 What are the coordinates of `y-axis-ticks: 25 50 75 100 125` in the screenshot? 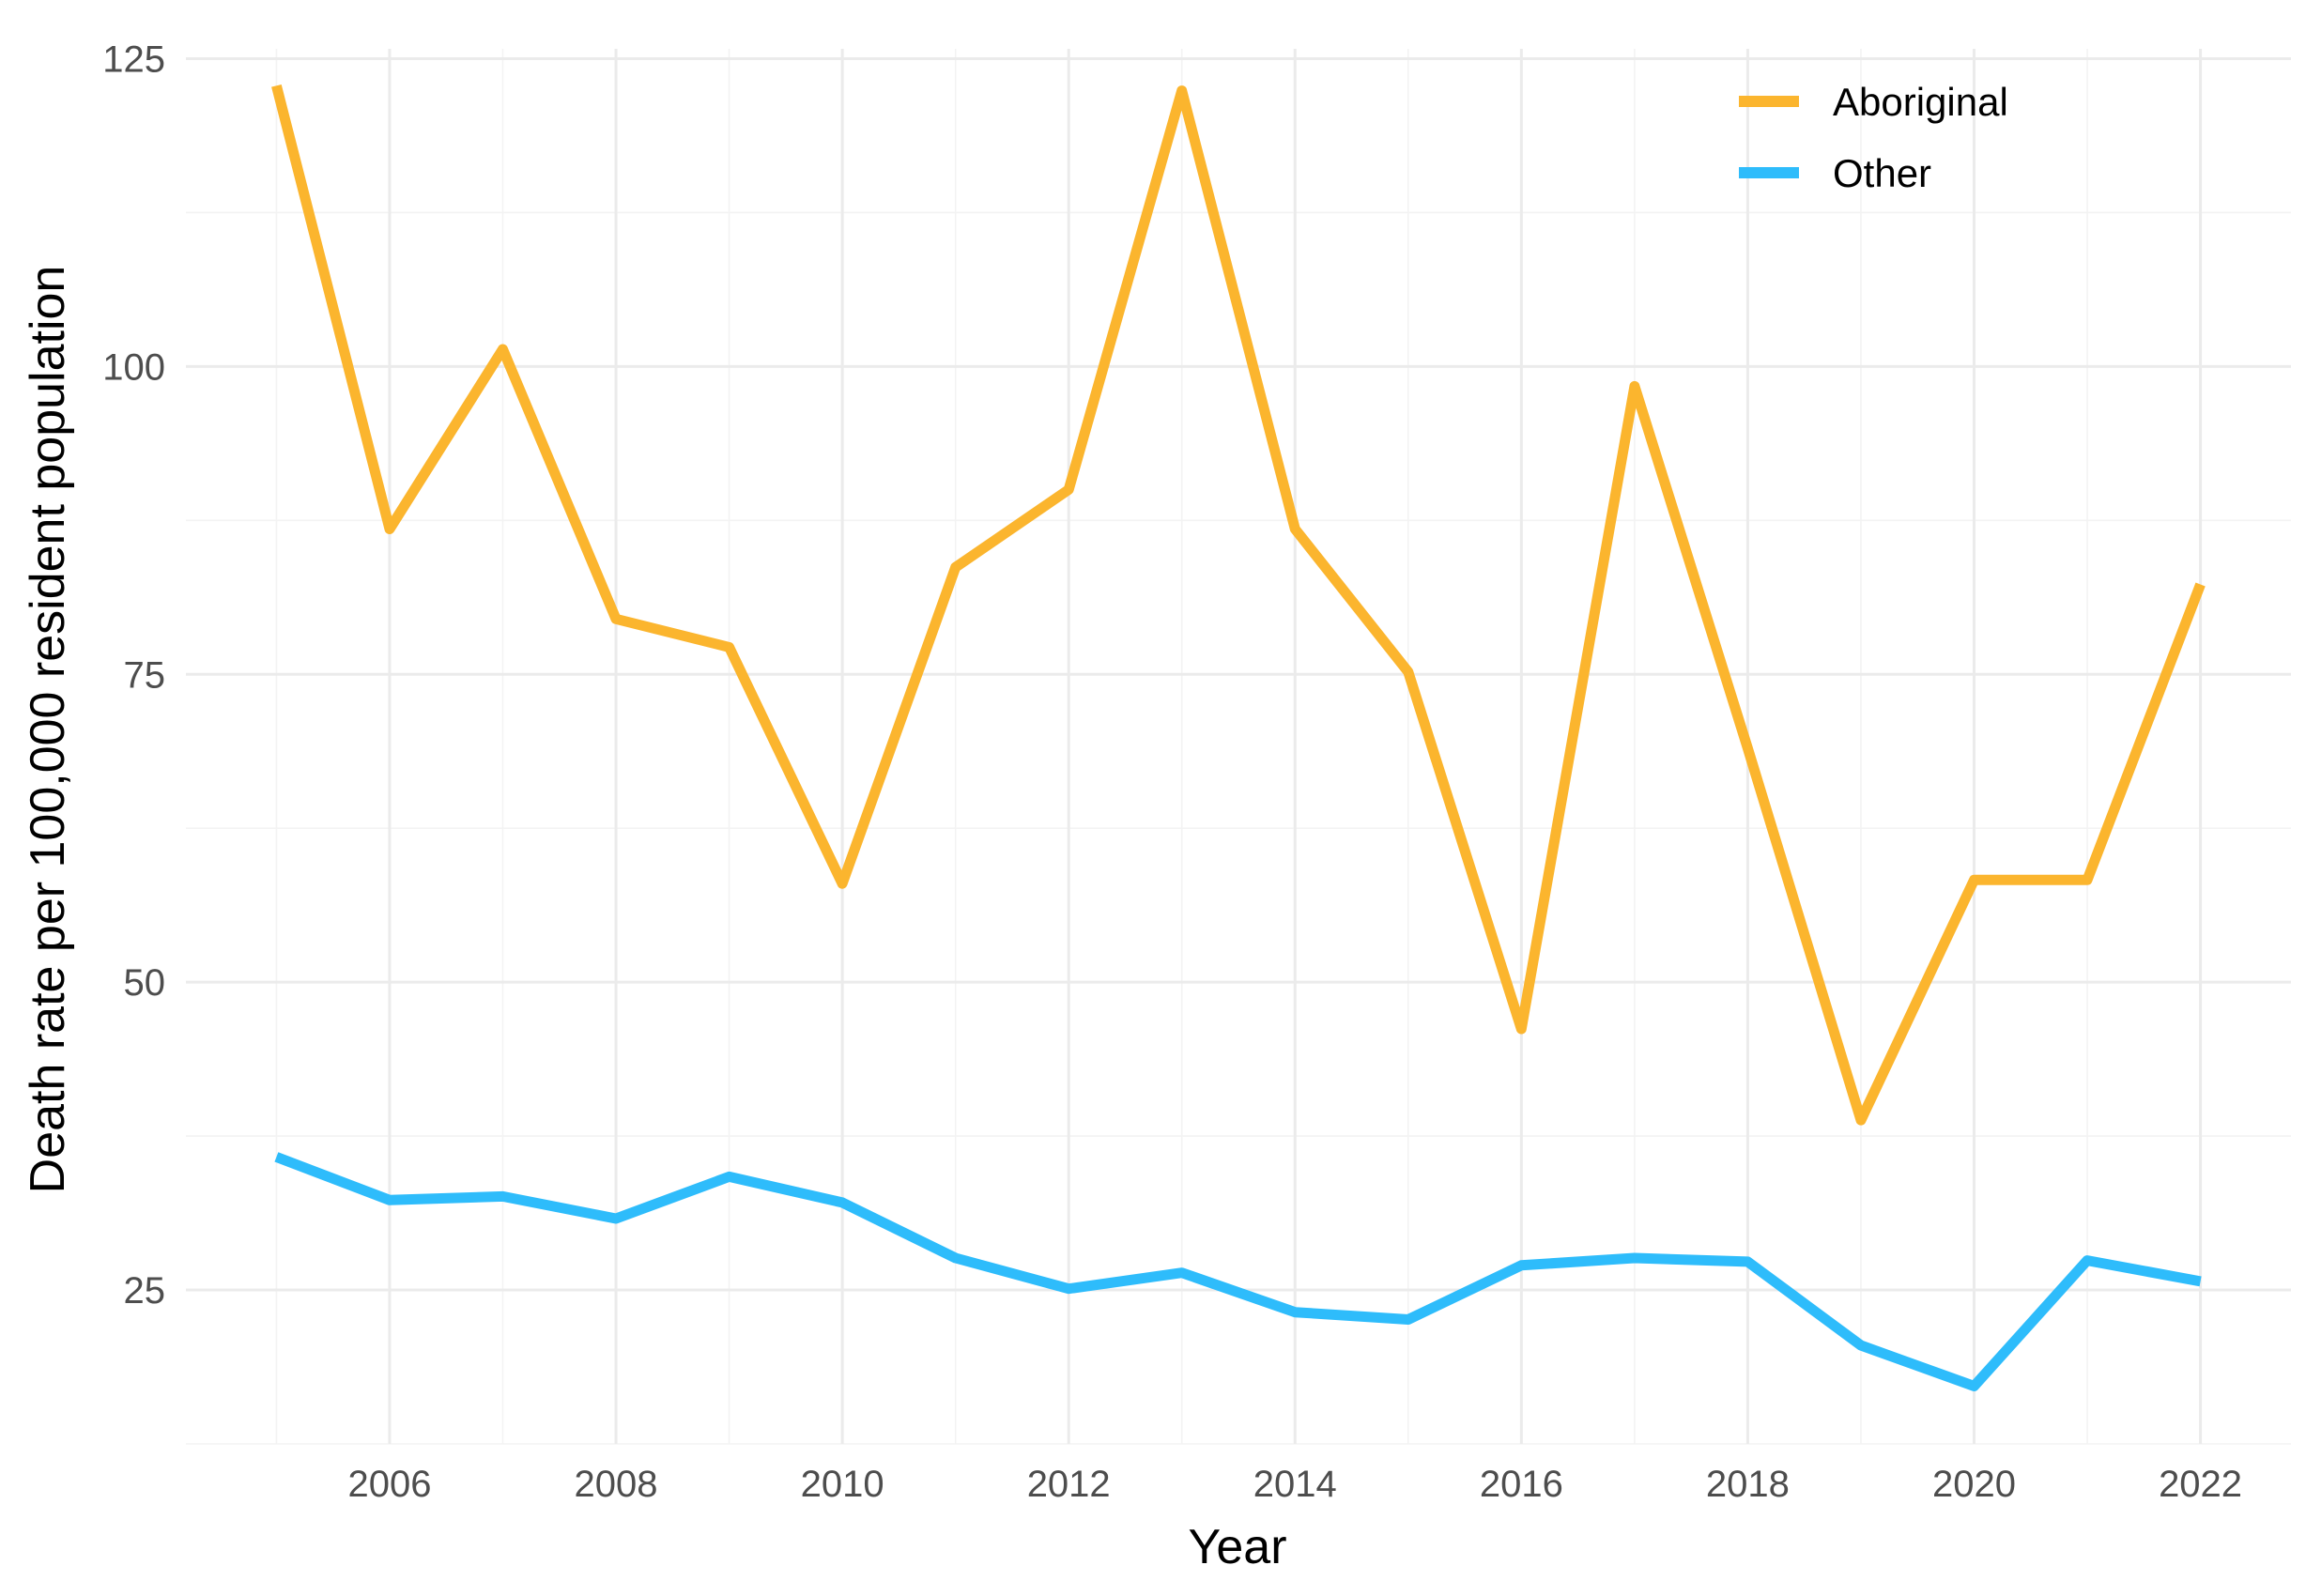 It's located at (133, 675).